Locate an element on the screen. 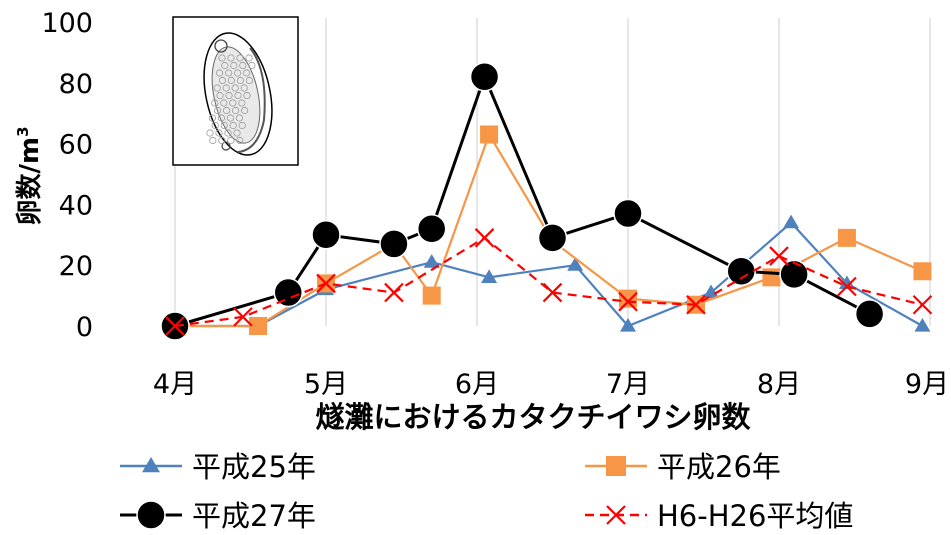 The height and width of the screenshot is (535, 951). y-axis-title-sup: 3 is located at coordinates (23, 131).